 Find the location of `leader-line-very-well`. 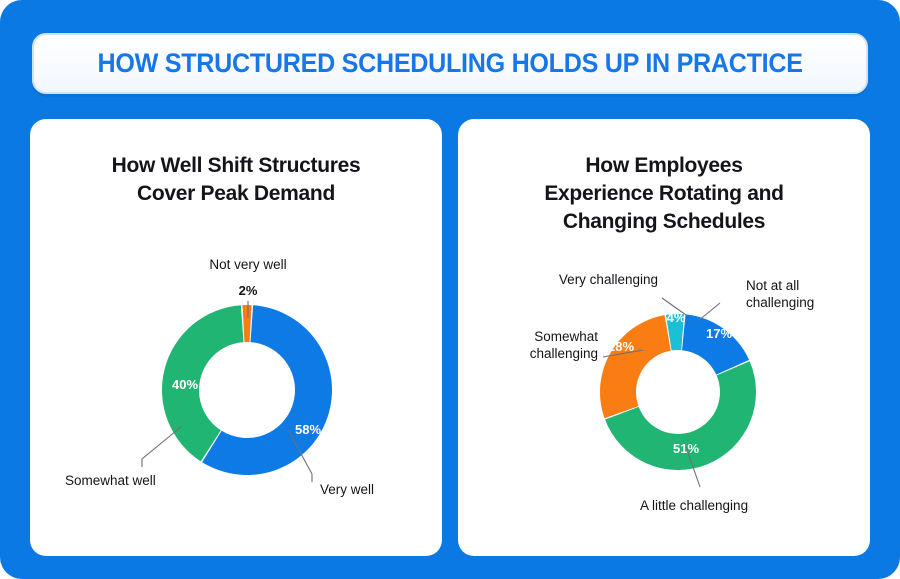

leader-line-very-well is located at coordinates (300, 455).